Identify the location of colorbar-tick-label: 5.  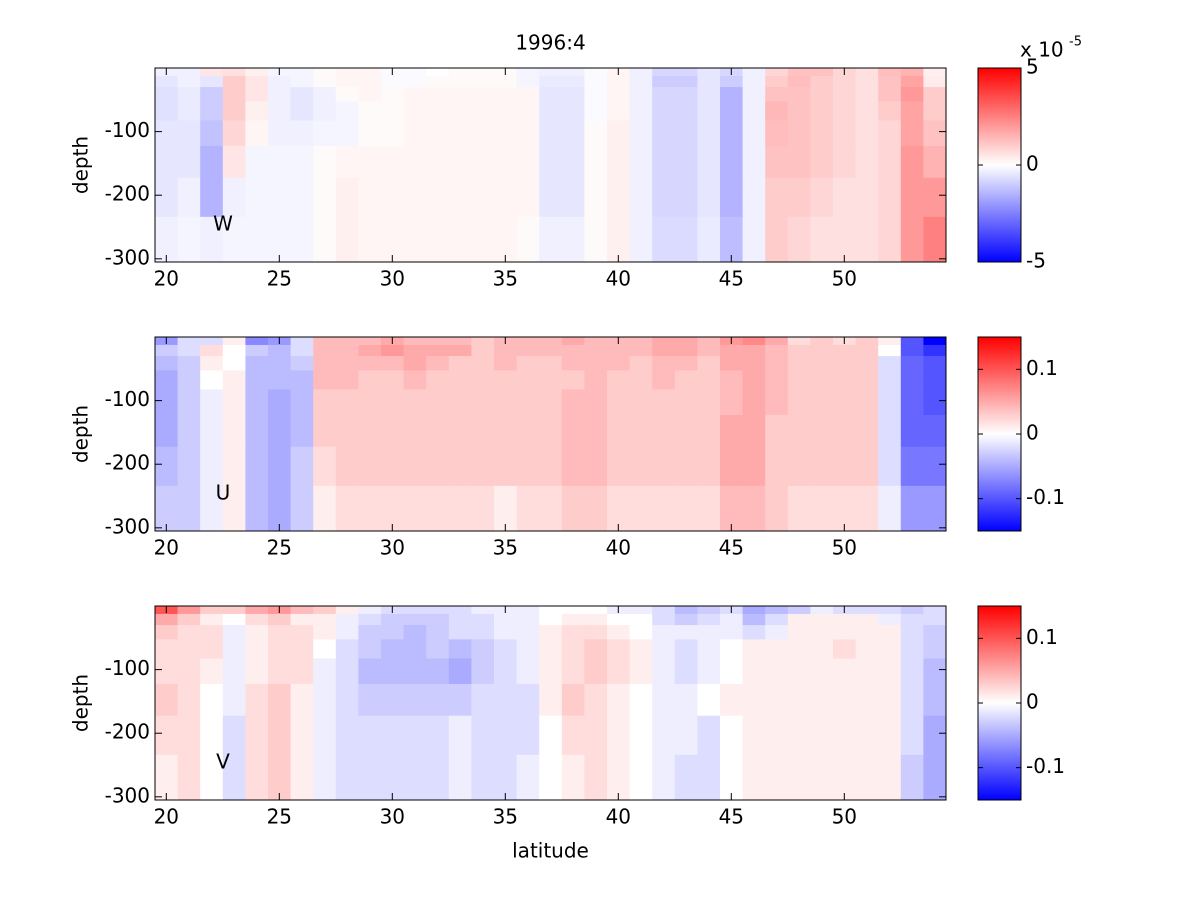
(1032, 67).